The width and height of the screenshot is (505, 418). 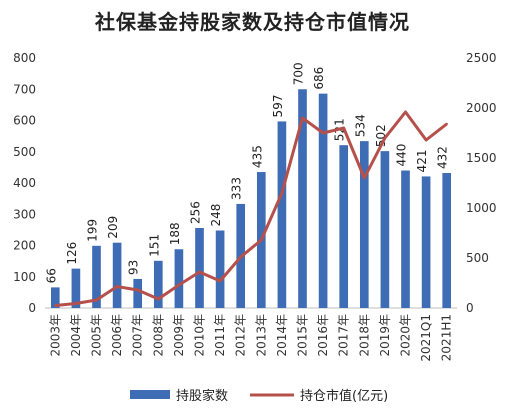 I want to click on y-right-tick-label: 2000, so click(x=481, y=108).